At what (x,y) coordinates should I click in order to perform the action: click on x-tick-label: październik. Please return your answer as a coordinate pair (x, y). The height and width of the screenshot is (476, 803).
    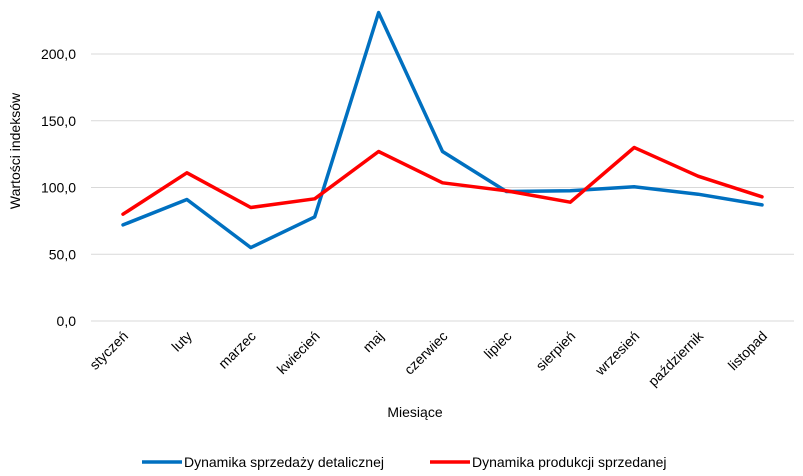
    Looking at the image, I should click on (676, 358).